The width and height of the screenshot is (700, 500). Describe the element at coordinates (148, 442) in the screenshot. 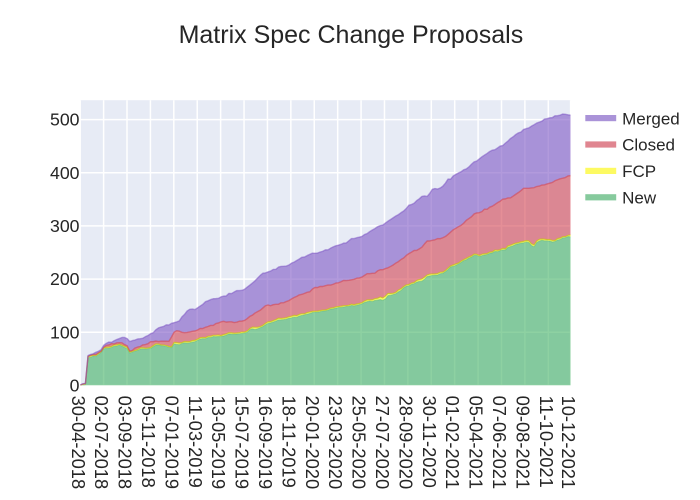

I see `svg-text: 05-11-2018` at that location.